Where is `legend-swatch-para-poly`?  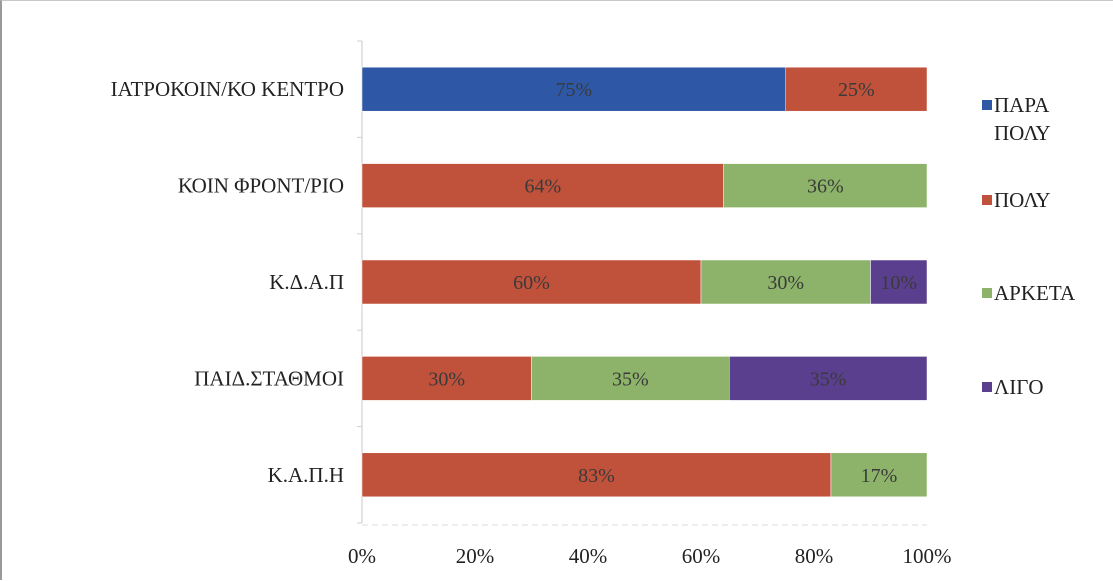 legend-swatch-para-poly is located at coordinates (987, 105).